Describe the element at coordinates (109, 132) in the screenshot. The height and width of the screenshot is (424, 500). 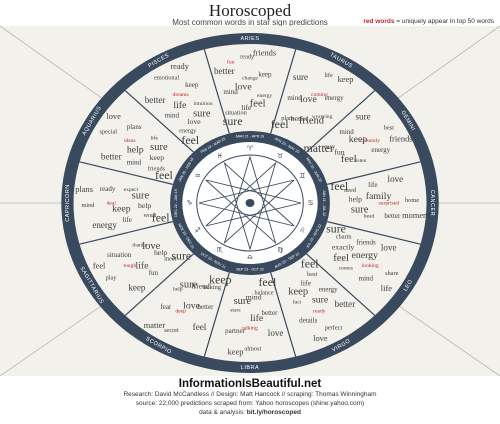
I see `word: special` at that location.